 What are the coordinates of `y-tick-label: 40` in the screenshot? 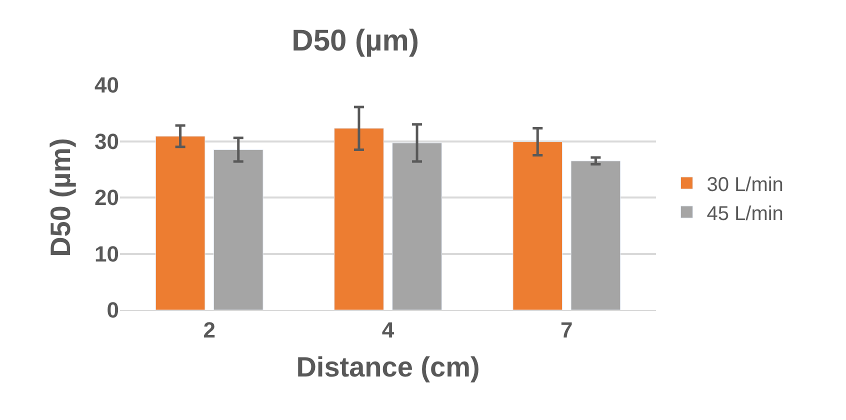 It's located at (106, 85).